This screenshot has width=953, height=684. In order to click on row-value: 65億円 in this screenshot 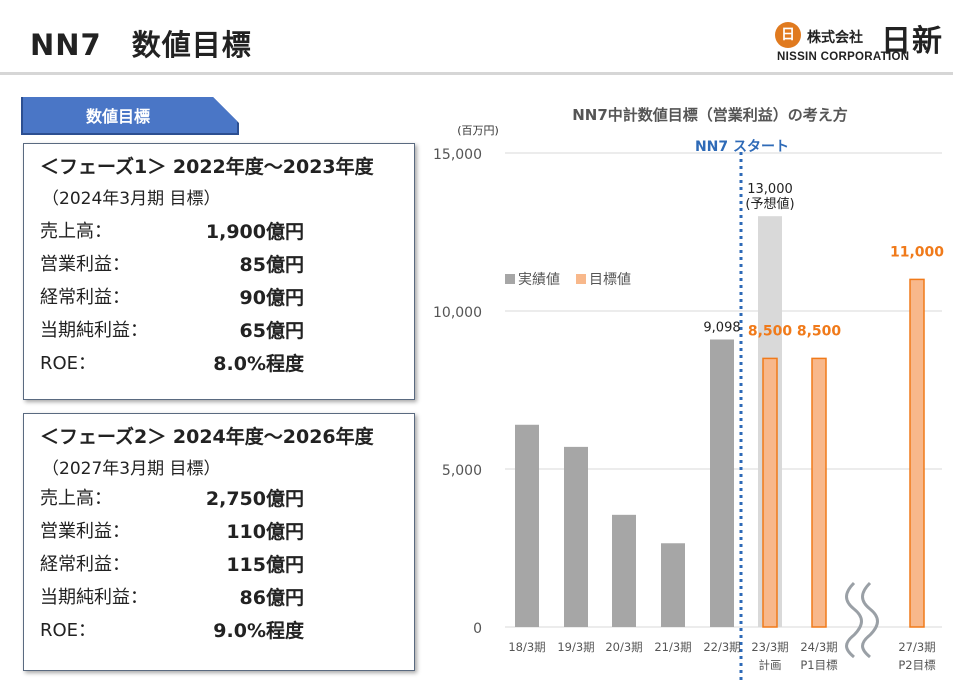, I will do `click(271, 331)`.